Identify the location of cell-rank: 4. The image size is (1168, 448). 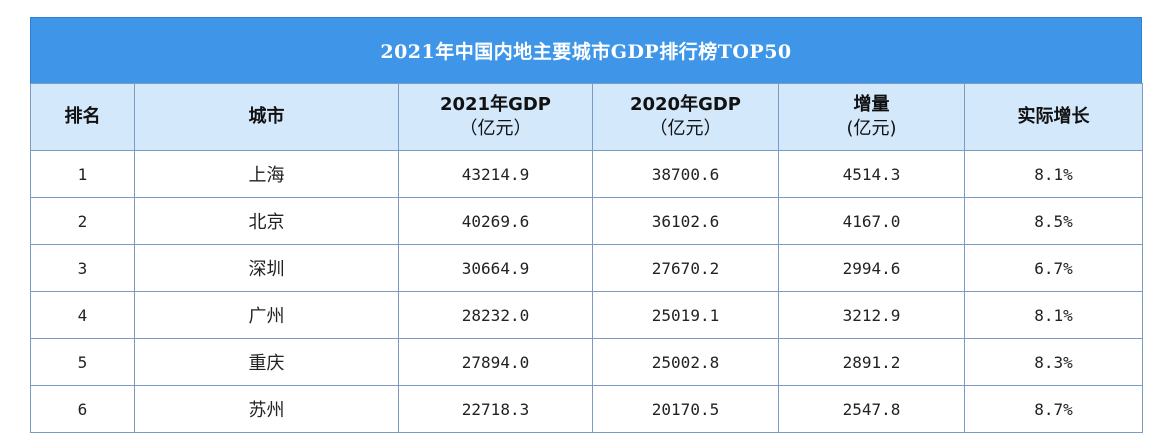
(82, 315).